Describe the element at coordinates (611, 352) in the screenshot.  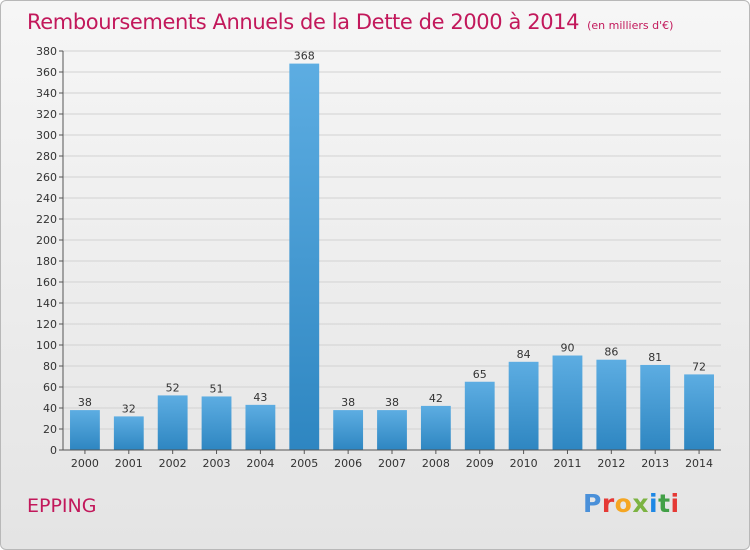
I see `bar-value-label: 86` at that location.